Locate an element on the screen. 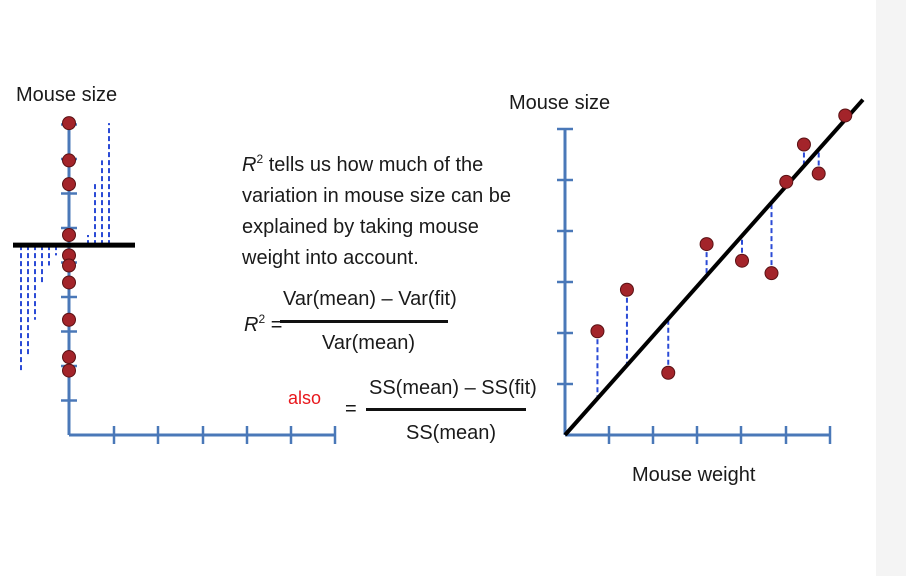 The width and height of the screenshot is (906, 576). description-line-2: variation in mouse size can be is located at coordinates (377, 196).